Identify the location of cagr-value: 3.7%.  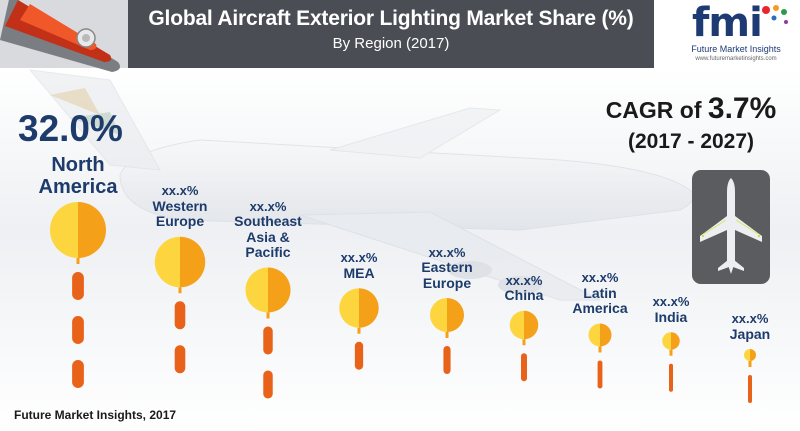
(742, 108).